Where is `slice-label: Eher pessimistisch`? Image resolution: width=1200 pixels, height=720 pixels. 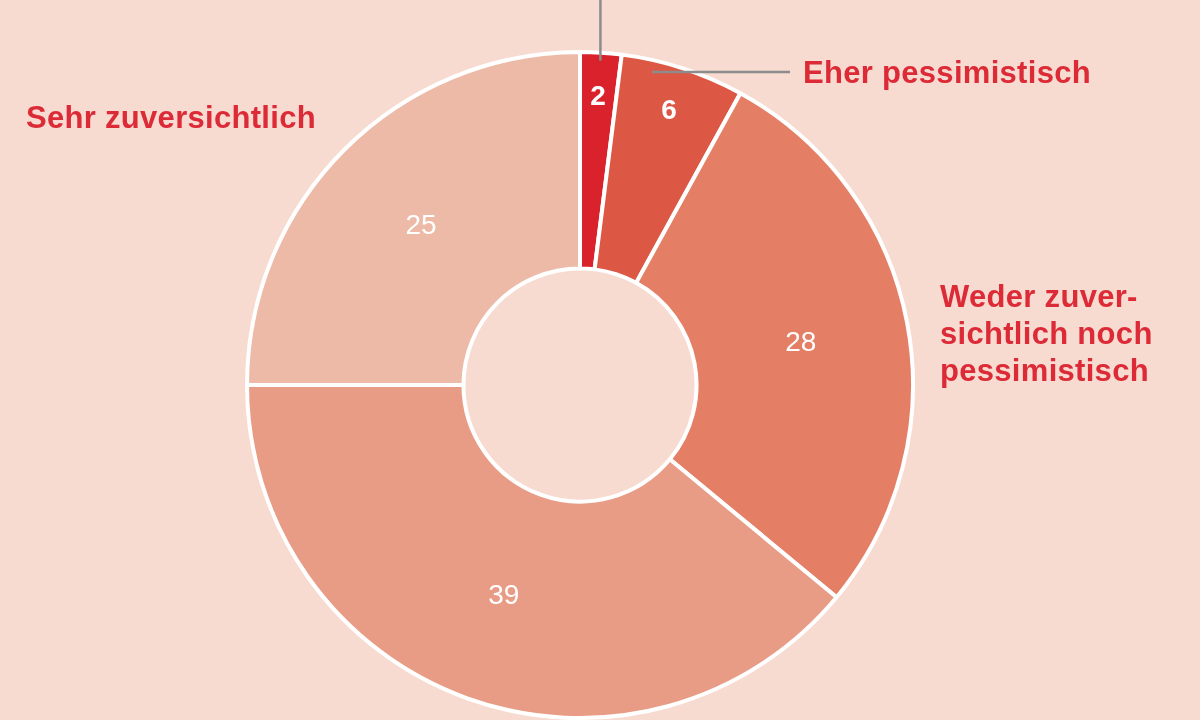
slice-label: Eher pessimistisch is located at coordinates (947, 72).